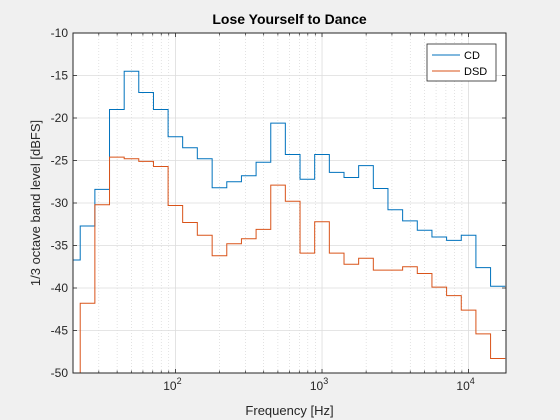 This screenshot has width=560, height=420. I want to click on legend-label-cd: CD, so click(472, 56).